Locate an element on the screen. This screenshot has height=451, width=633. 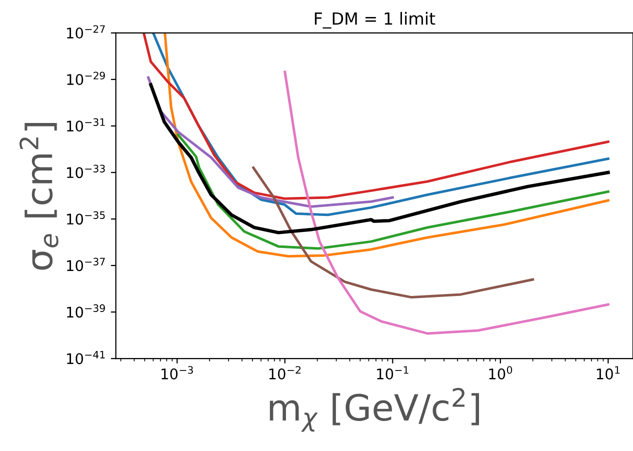
x-axis-title: m$_{χ}$ [GeV/c$^{2}$] is located at coordinates (374, 410).